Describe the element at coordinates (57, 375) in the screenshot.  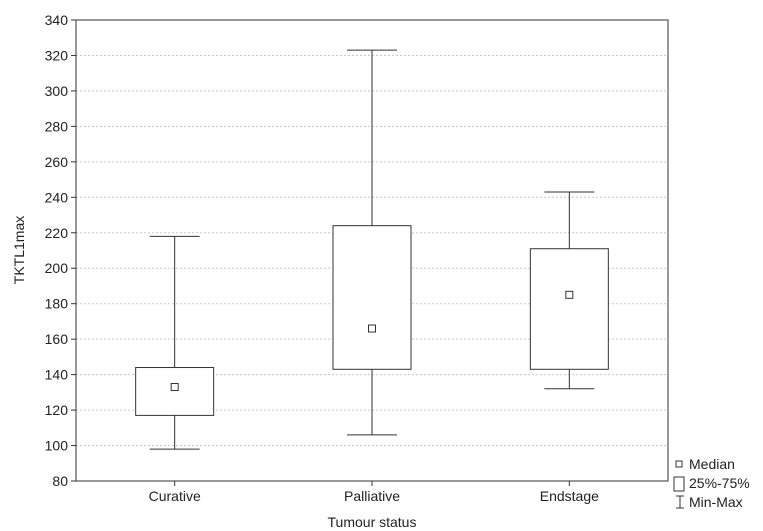
I see `y-tick-label: 140` at that location.